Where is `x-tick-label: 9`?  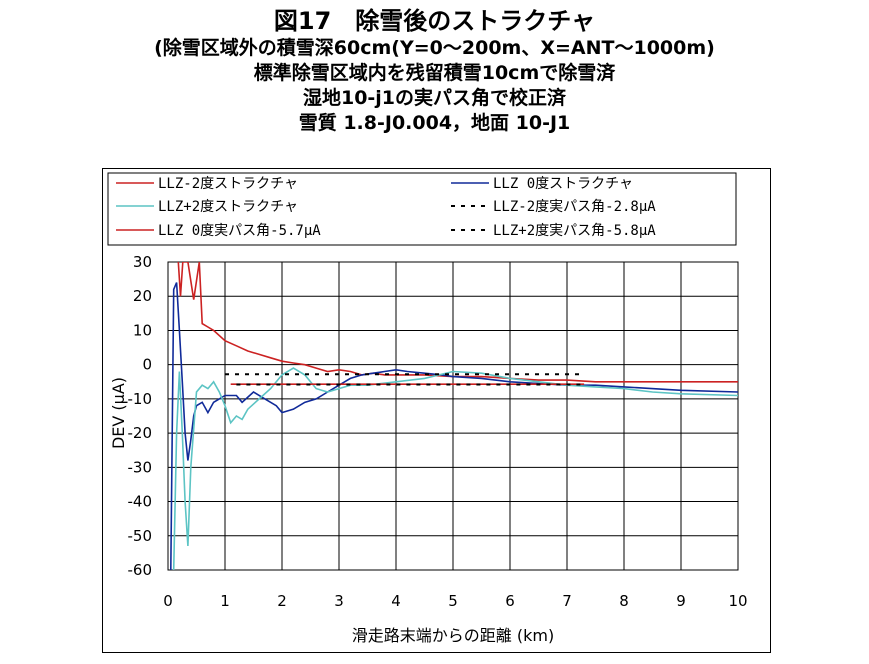
x-tick-label: 9 is located at coordinates (681, 601).